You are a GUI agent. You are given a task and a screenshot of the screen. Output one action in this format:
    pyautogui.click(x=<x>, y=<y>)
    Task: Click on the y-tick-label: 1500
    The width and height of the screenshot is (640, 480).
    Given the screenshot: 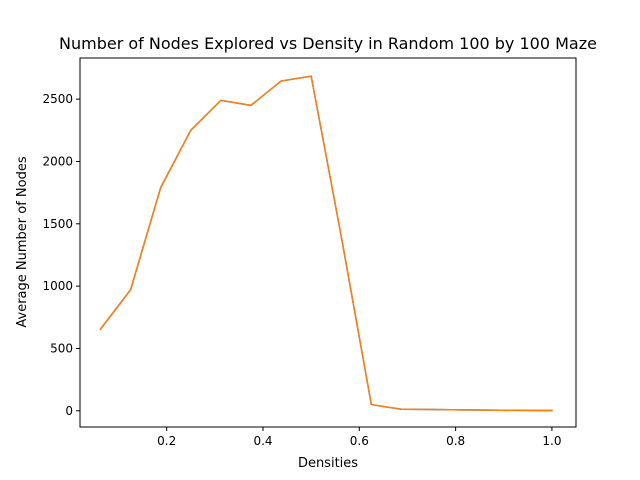 What is the action you would take?
    pyautogui.click(x=57, y=224)
    